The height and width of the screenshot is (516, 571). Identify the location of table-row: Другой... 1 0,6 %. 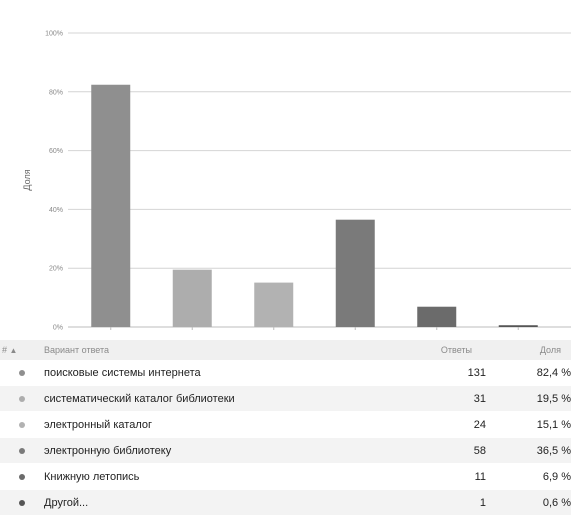
(285, 502).